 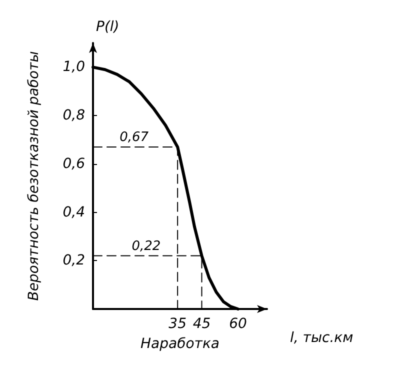 I want to click on y-tick-label: 0,2, so click(x=74, y=260).